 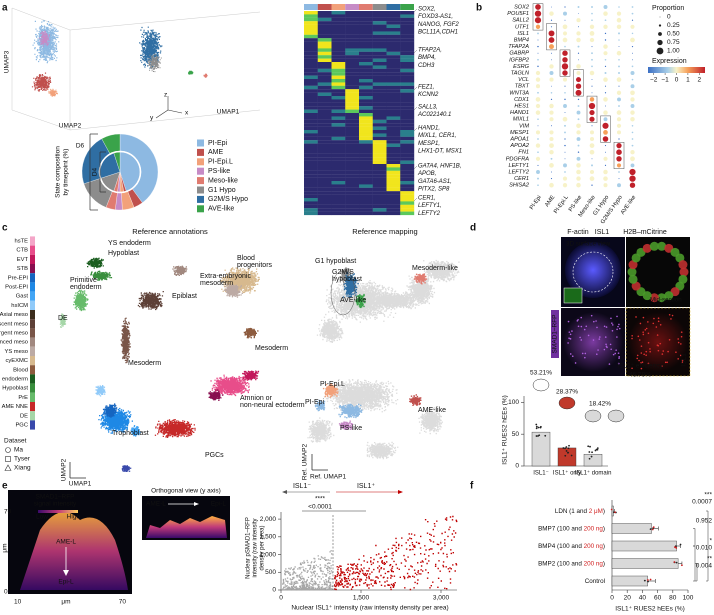 I want to click on annotation: ISL1⁺ efficiency, so click(x=640, y=366).